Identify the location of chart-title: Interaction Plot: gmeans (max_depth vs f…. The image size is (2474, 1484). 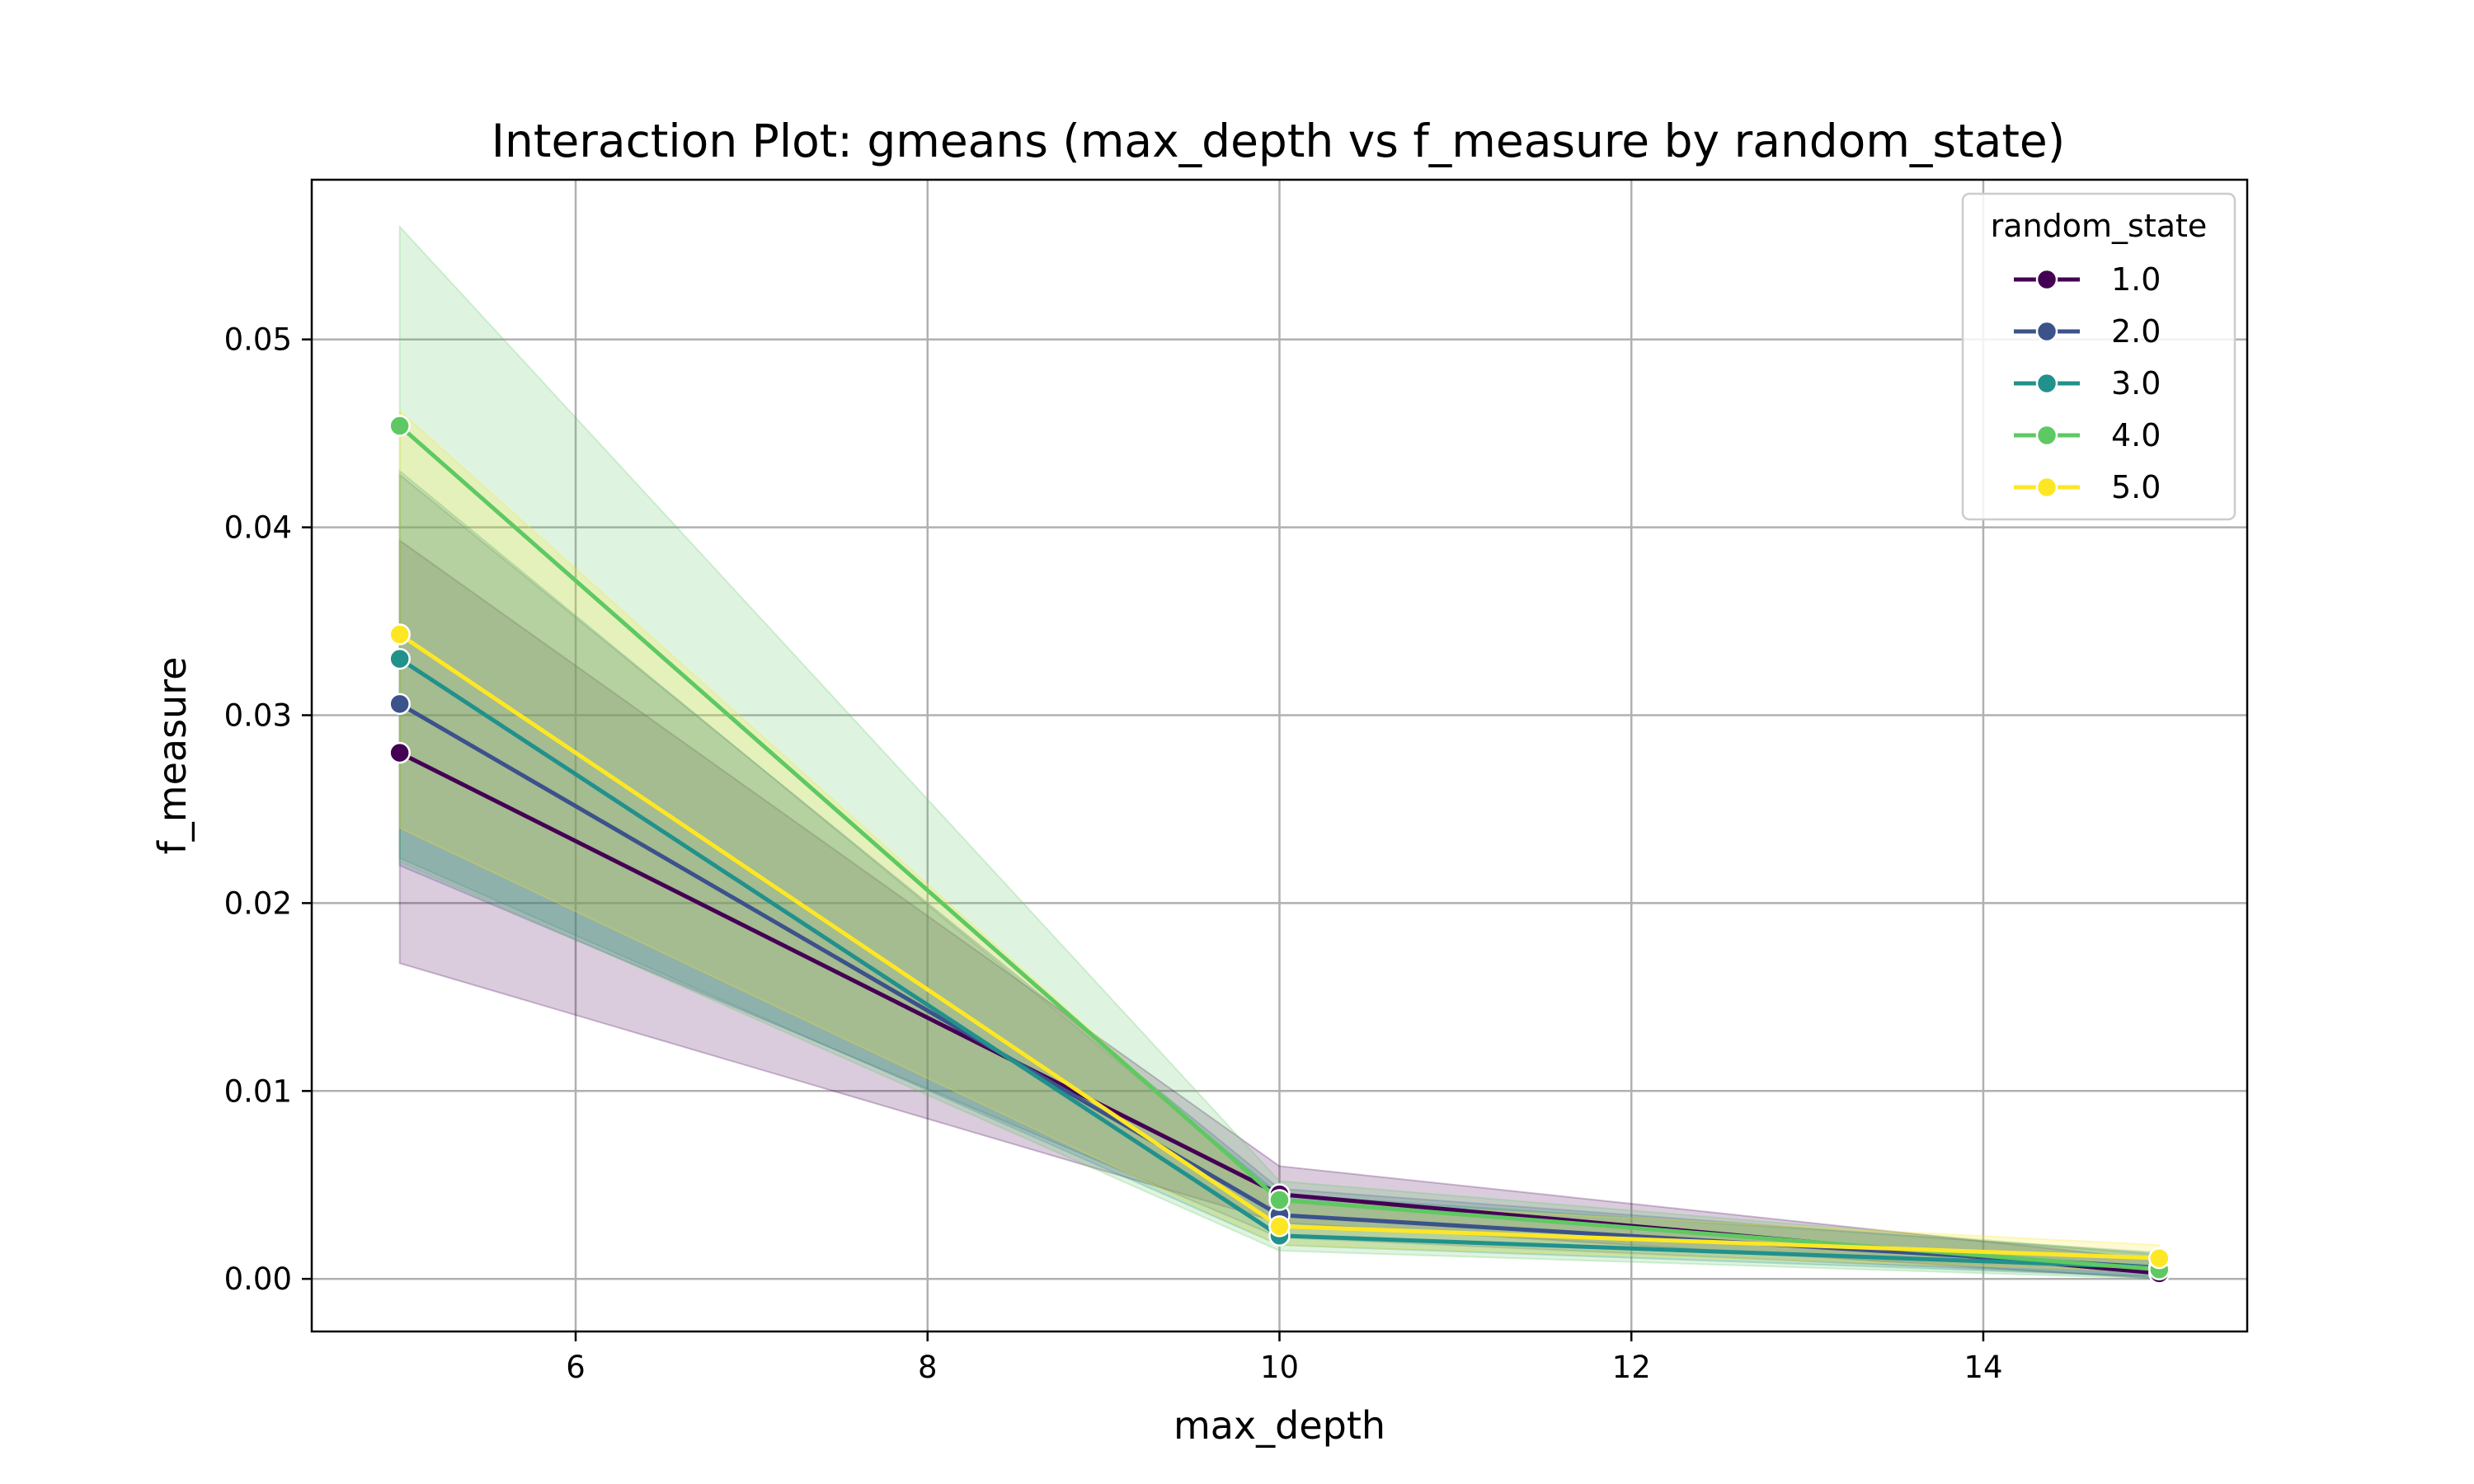
(1278, 141).